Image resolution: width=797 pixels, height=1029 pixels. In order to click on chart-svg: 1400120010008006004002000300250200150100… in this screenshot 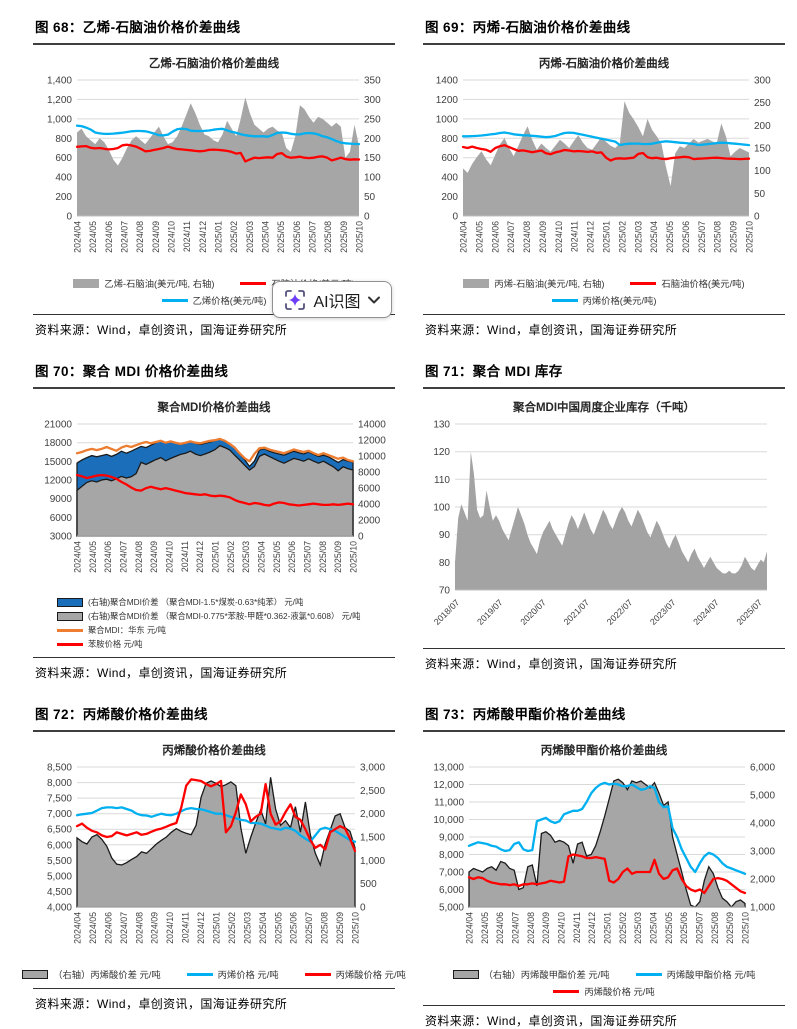, I will do `click(603, 164)`.